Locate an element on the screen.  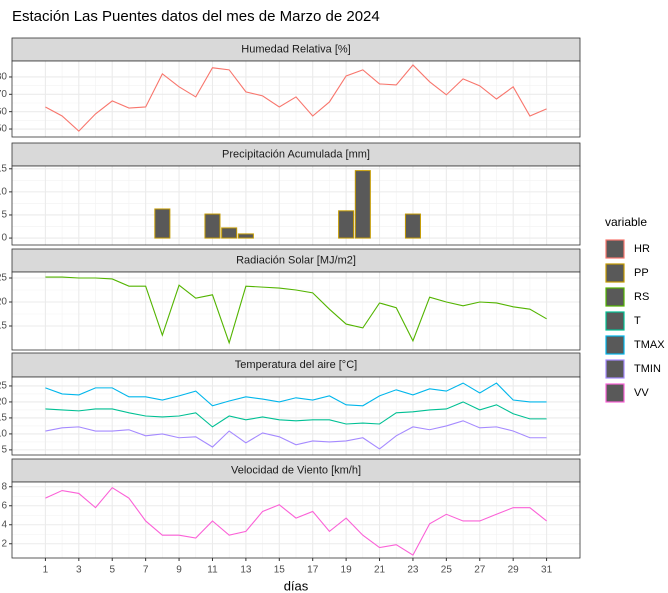
x-tick-label: 3 is located at coordinates (79, 570).